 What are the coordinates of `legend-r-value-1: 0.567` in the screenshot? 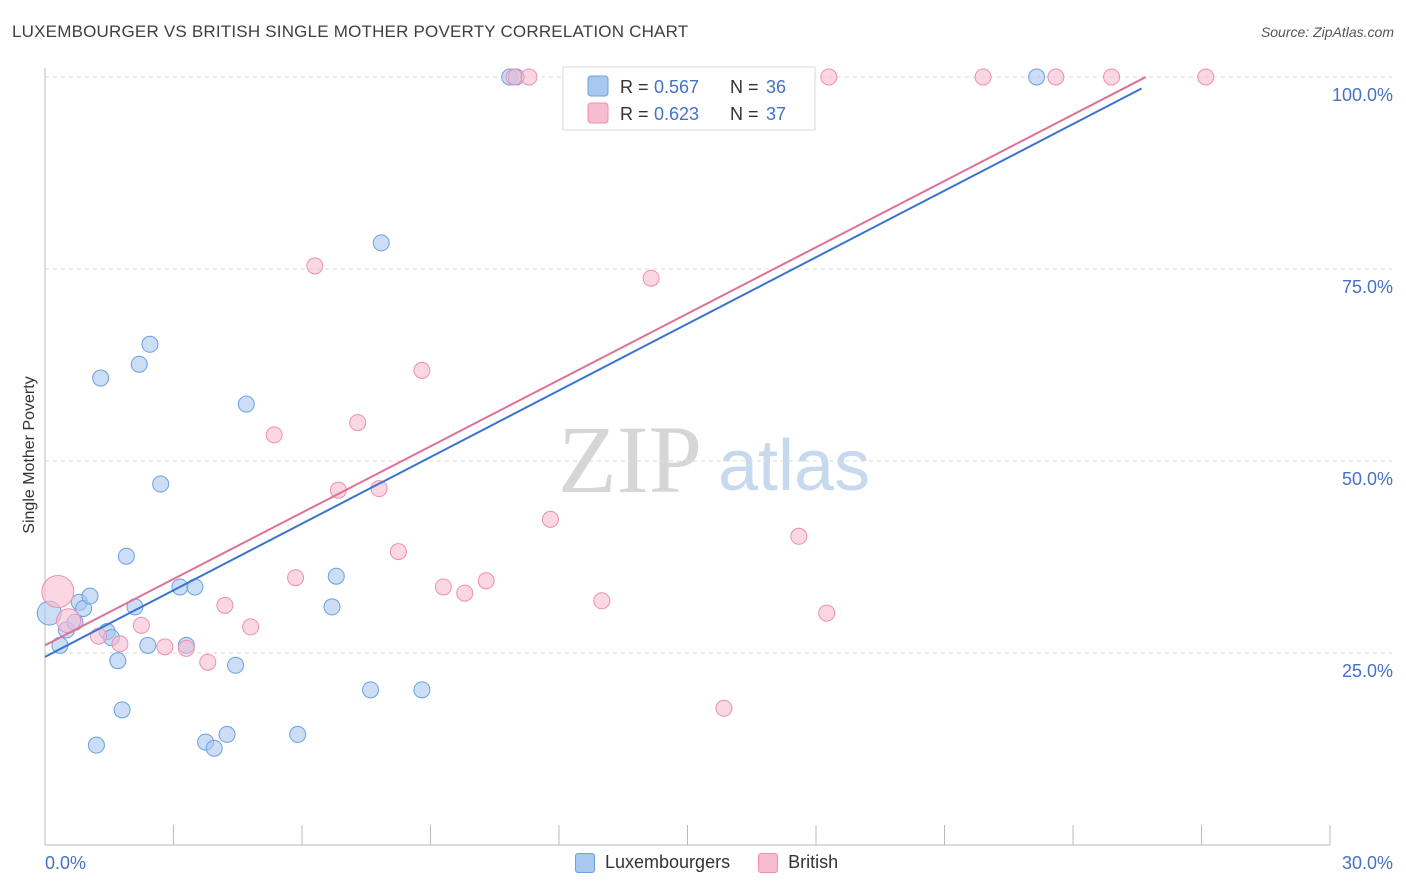 It's located at (676, 87).